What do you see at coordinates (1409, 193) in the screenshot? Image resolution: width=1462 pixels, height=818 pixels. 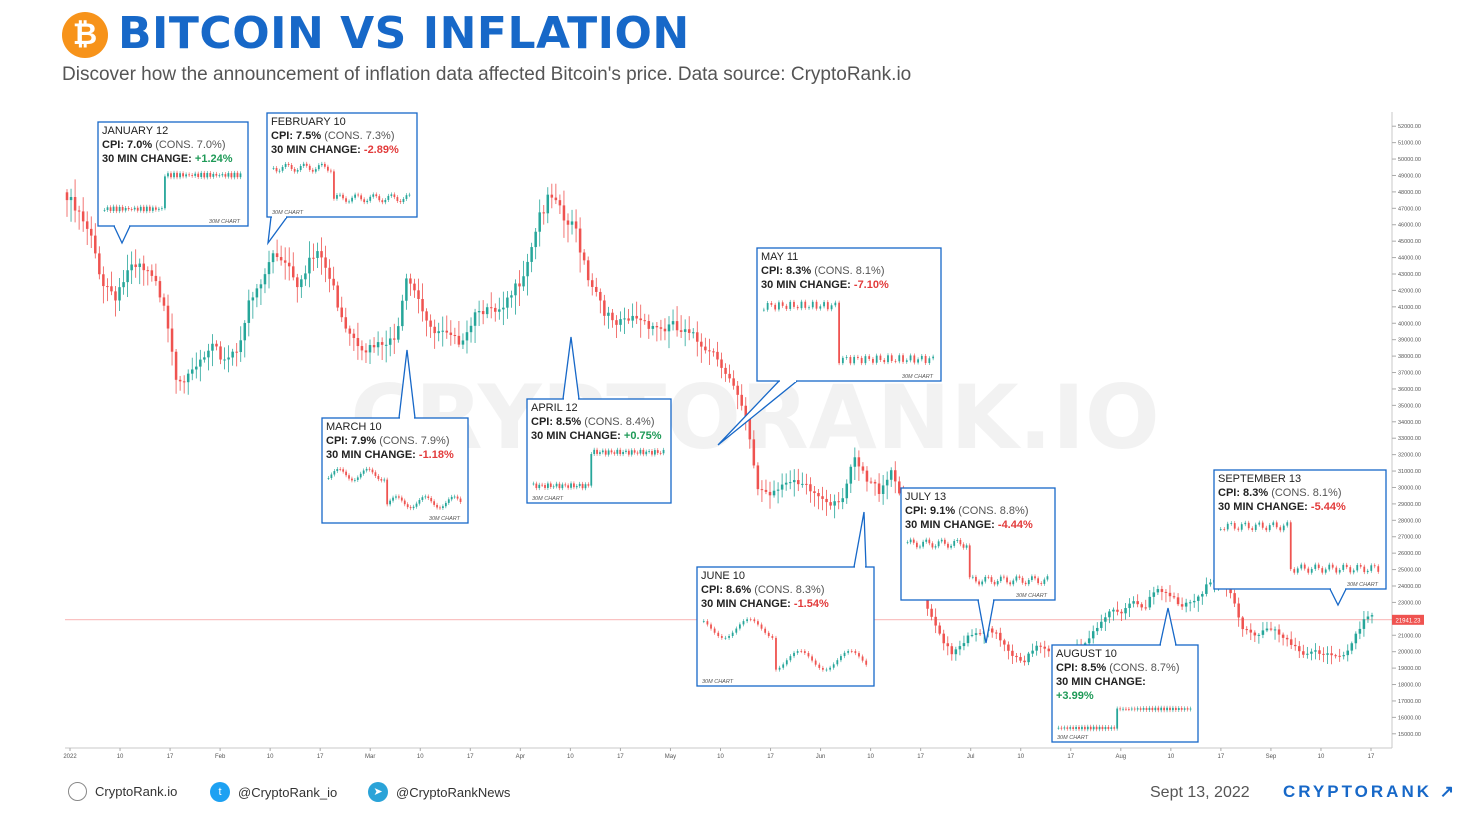 I see `y-tick-label: 48000.00` at bounding box center [1409, 193].